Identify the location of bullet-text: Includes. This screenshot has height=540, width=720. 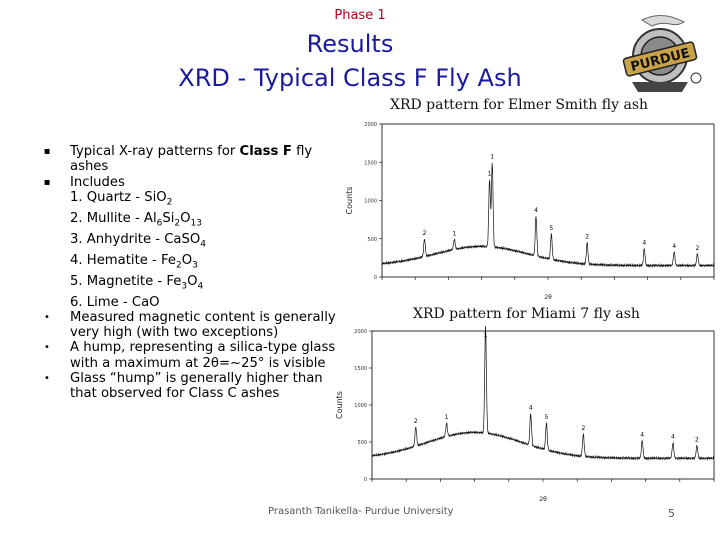
(97, 182).